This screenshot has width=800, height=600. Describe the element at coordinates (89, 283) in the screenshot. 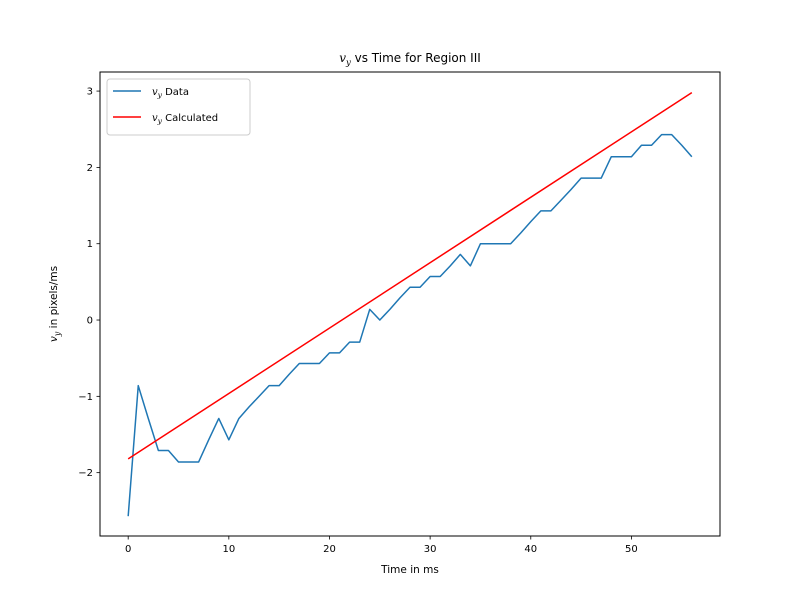

I see `y-axis: −2 −1 0 1 2 3` at that location.